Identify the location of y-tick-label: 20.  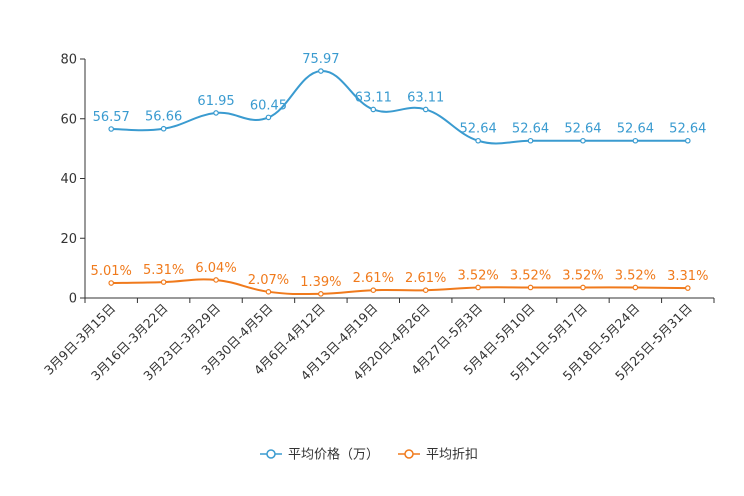
(68, 239).